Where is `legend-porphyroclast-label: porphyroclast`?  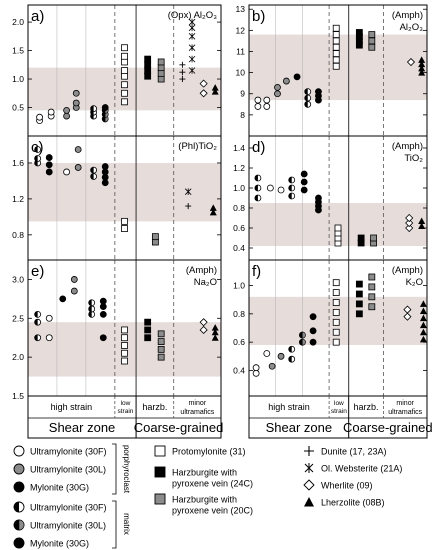
legend-porphyroclast-label: porphyroclast is located at coordinates (126, 469).